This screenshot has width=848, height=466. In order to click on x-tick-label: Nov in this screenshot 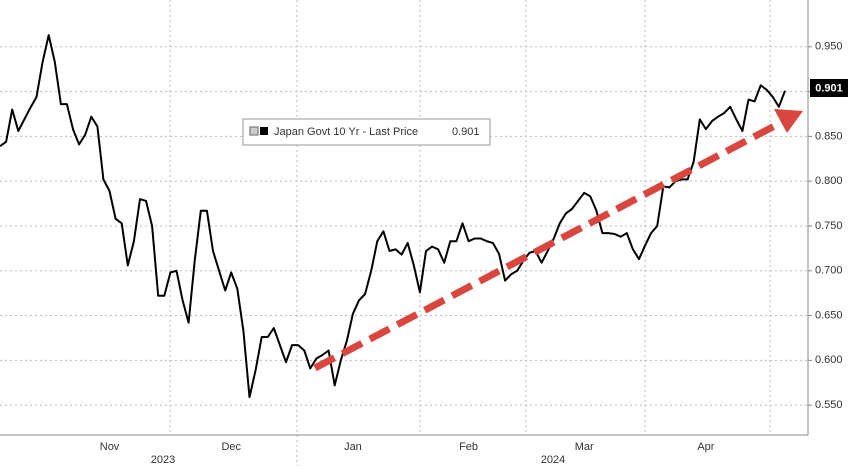, I will do `click(110, 447)`.